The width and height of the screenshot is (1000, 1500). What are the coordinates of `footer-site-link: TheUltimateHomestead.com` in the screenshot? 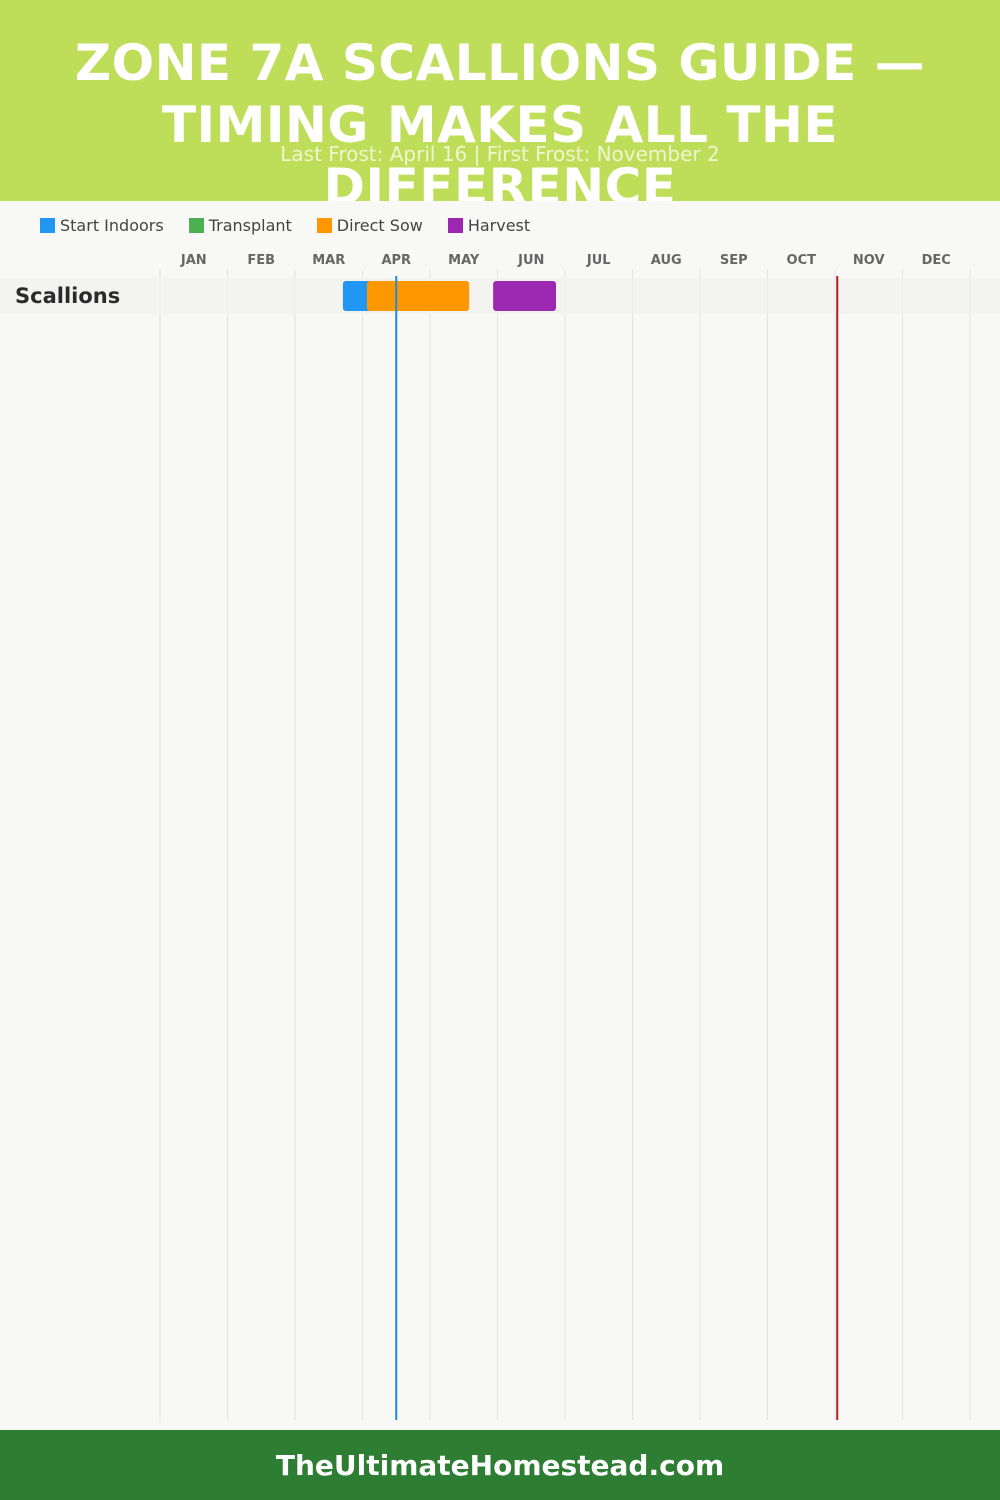 It's located at (500, 1465).